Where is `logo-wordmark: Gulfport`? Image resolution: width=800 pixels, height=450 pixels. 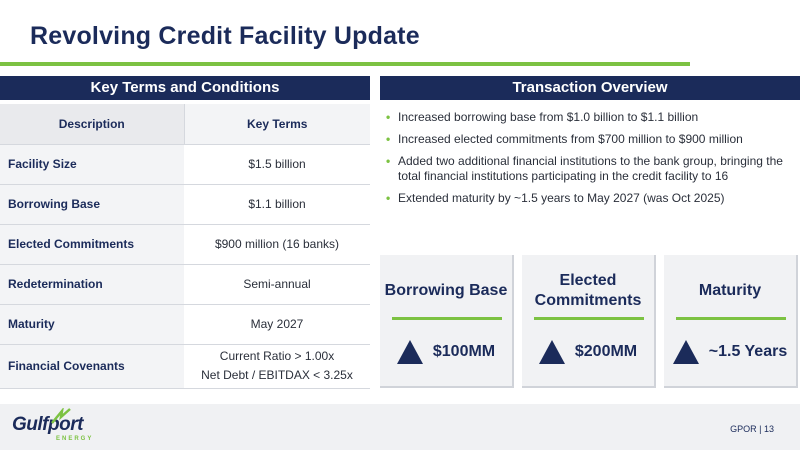 logo-wordmark: Gulfport is located at coordinates (47, 424).